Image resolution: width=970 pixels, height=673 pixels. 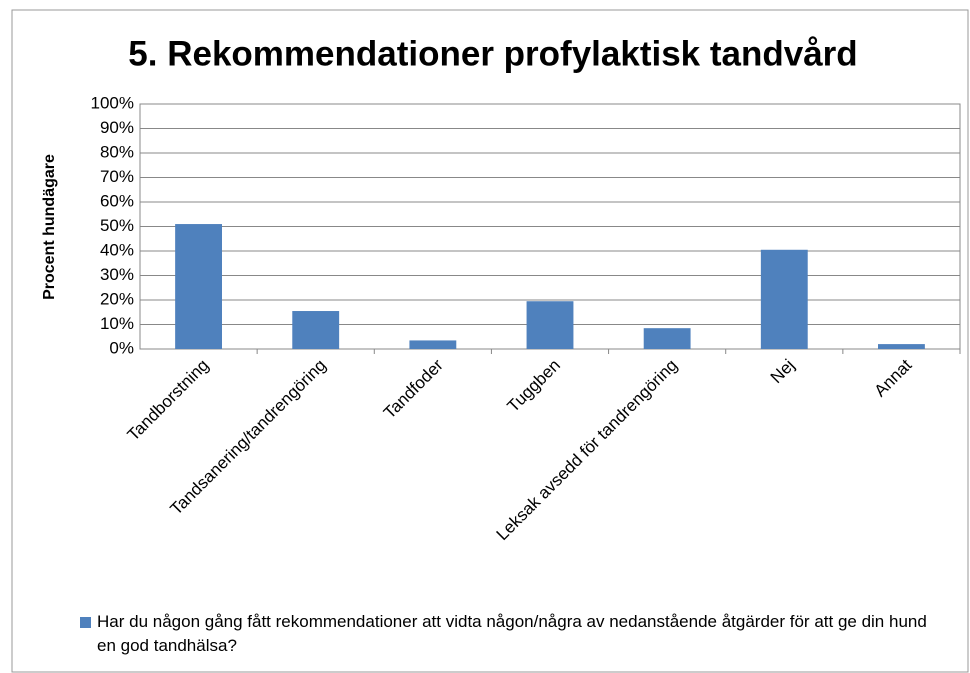 What do you see at coordinates (49, 227) in the screenshot?
I see `y-axis-label: Procent hundägare` at bounding box center [49, 227].